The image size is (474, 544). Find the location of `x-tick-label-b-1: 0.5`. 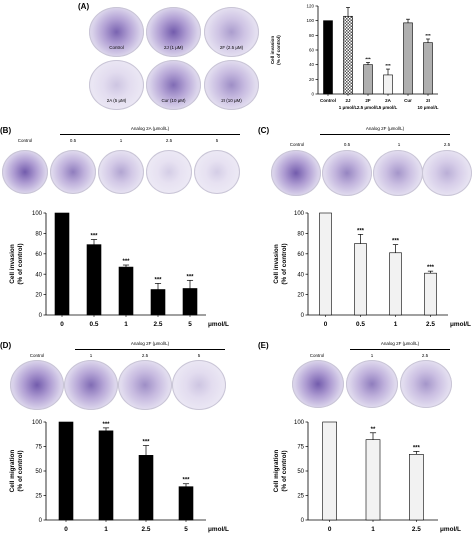

x-tick-label-b-1: 0.5 is located at coordinates (94, 324).